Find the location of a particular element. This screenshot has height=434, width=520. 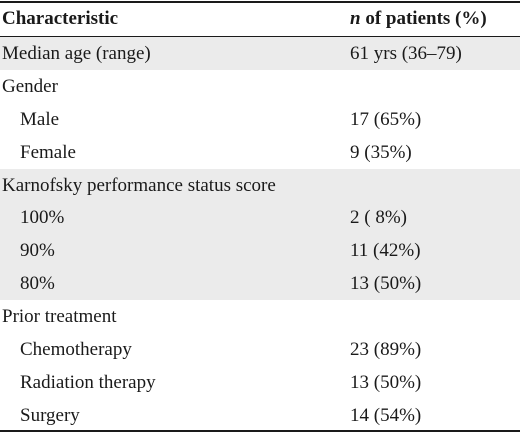

table-header: Characteristic n of patients (%) is located at coordinates (260, 19).